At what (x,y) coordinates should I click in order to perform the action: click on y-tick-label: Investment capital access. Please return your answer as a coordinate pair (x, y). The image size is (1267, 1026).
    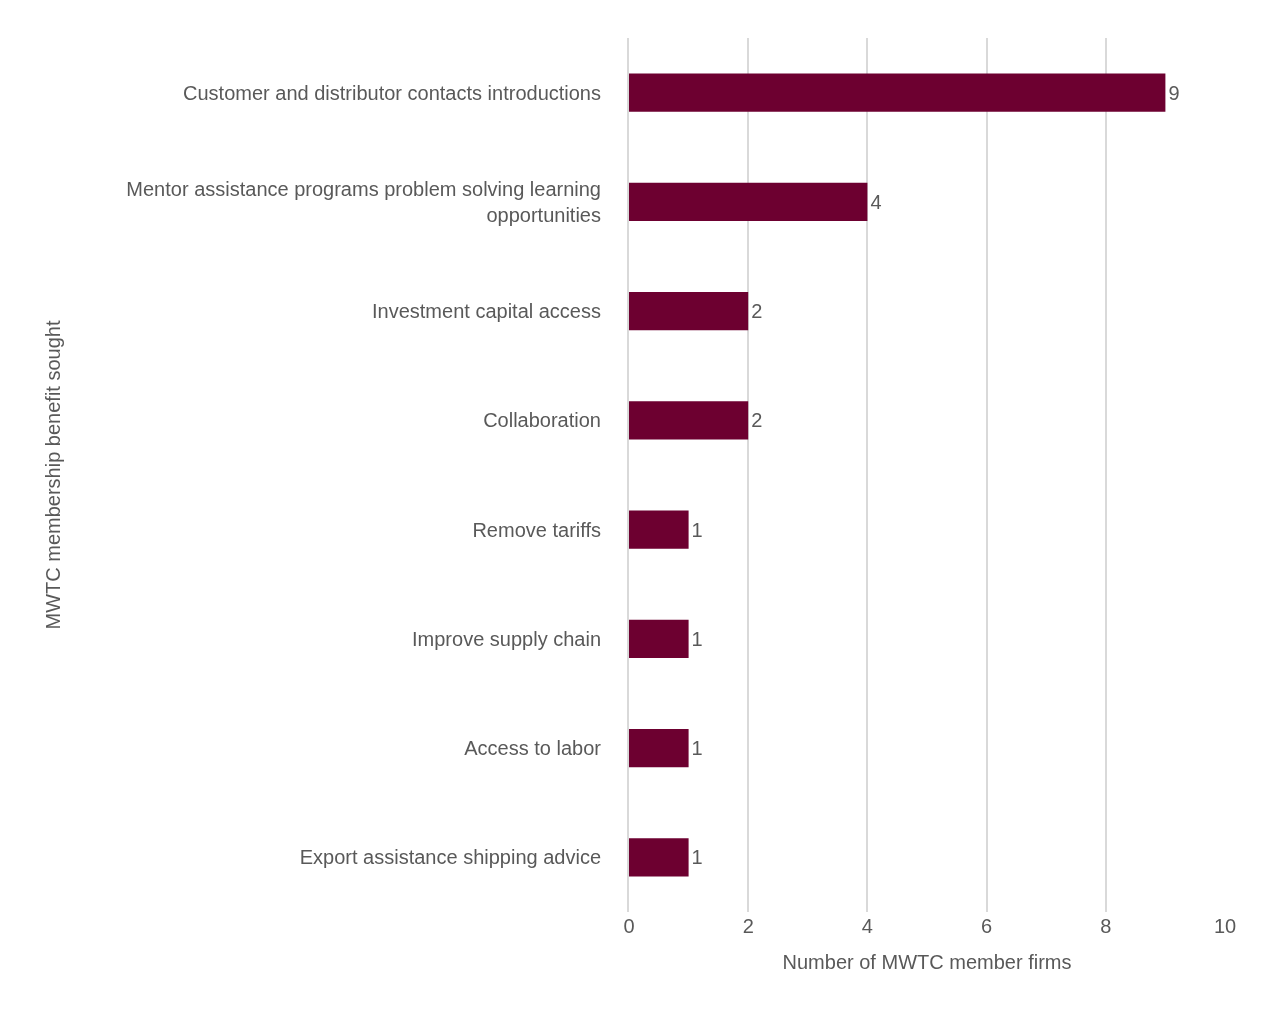
    Looking at the image, I should click on (486, 311).